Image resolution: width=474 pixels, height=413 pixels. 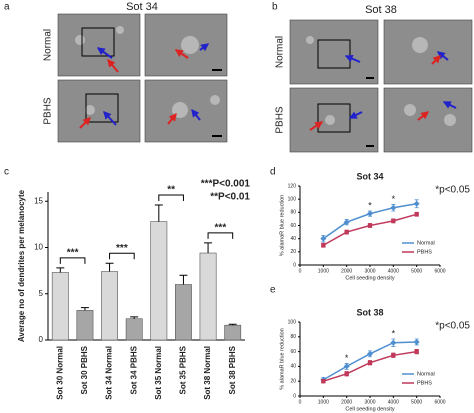 I want to click on x-axis-label: Cell seeding density, so click(x=369, y=278).